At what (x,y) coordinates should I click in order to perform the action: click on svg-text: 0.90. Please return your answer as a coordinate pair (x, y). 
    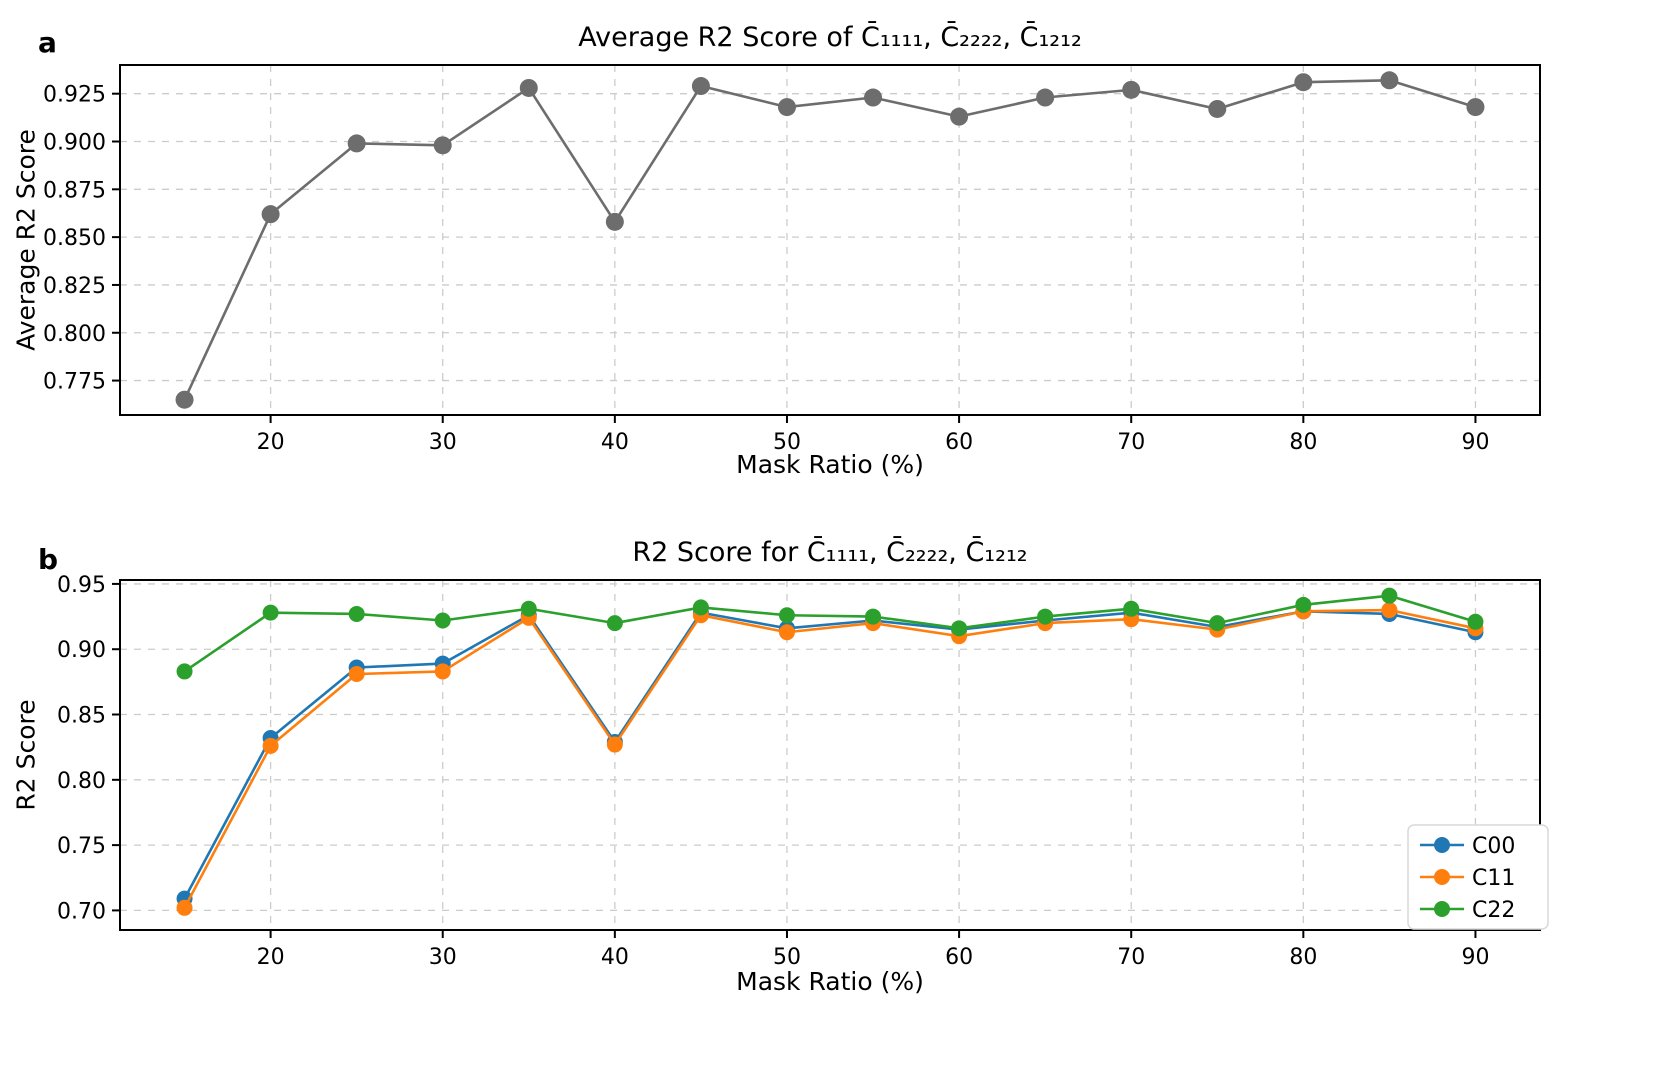
    Looking at the image, I should click on (81, 650).